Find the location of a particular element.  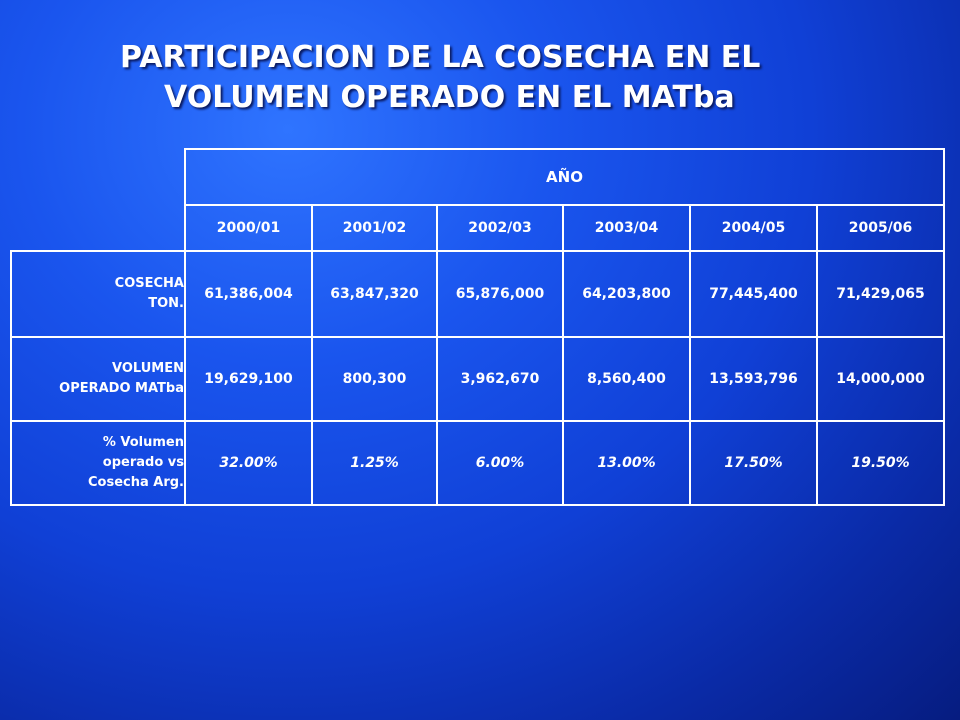

percent-cell: 6.00% is located at coordinates (500, 463).